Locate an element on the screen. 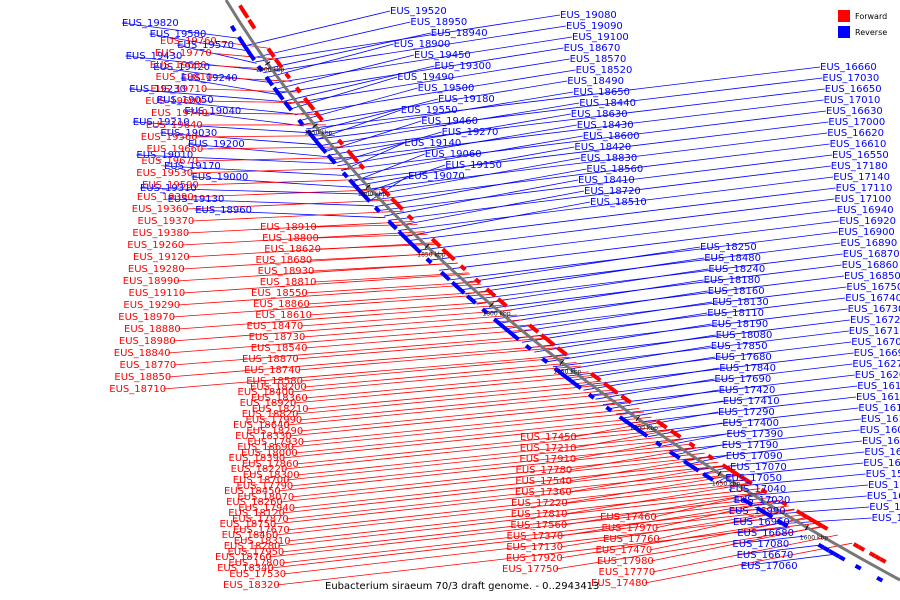  forward-gene-label: EUS_18700 is located at coordinates (261, 480).